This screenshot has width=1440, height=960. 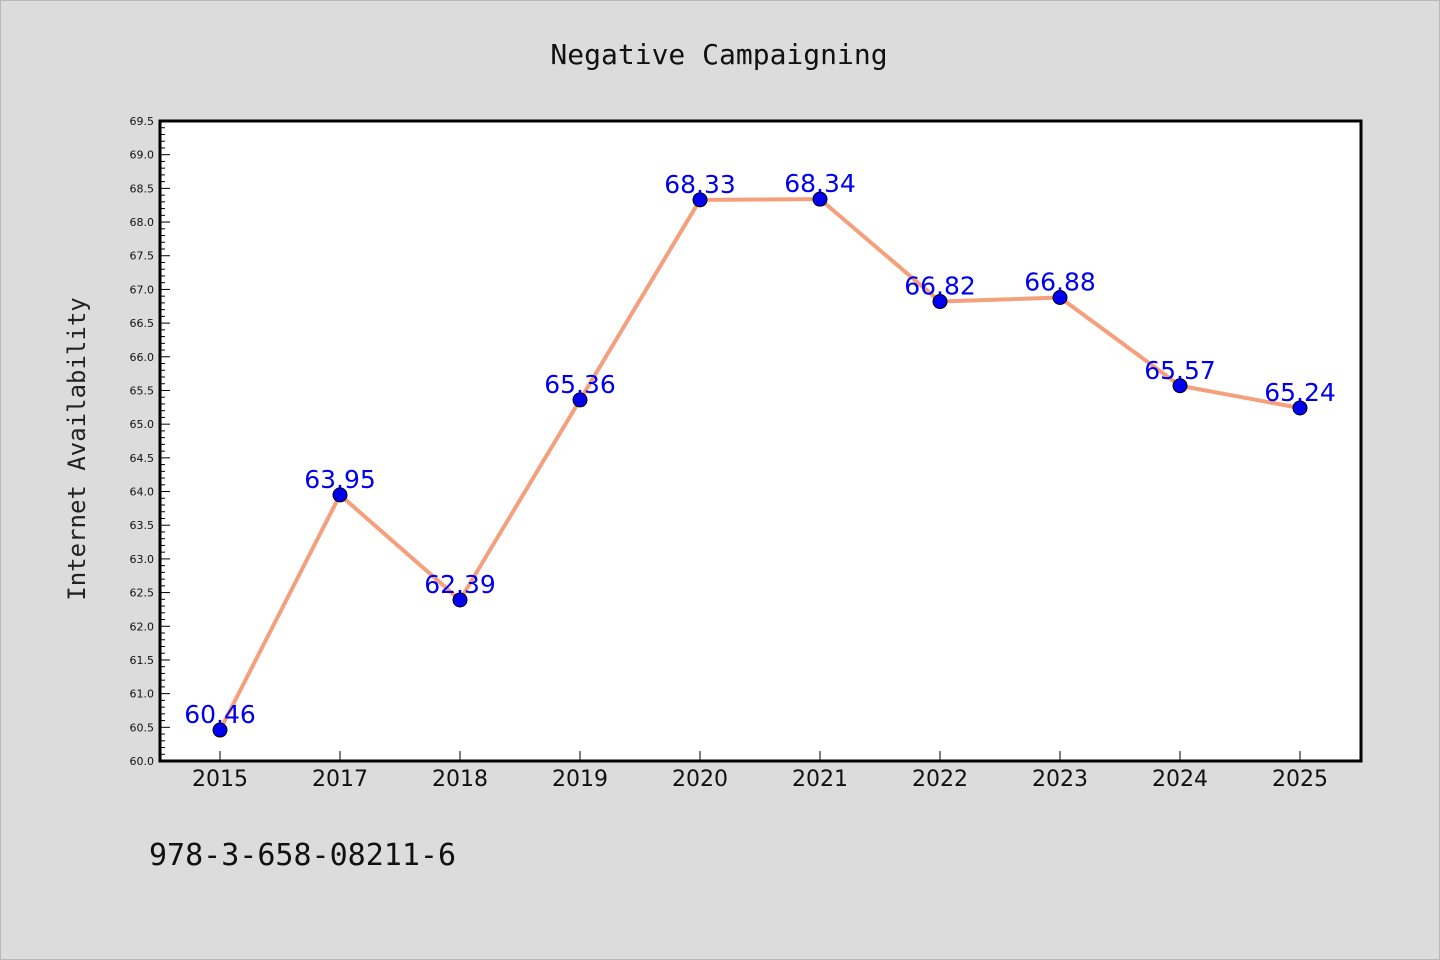 What do you see at coordinates (142, 727) in the screenshot?
I see `y-tick-label: 60.5` at bounding box center [142, 727].